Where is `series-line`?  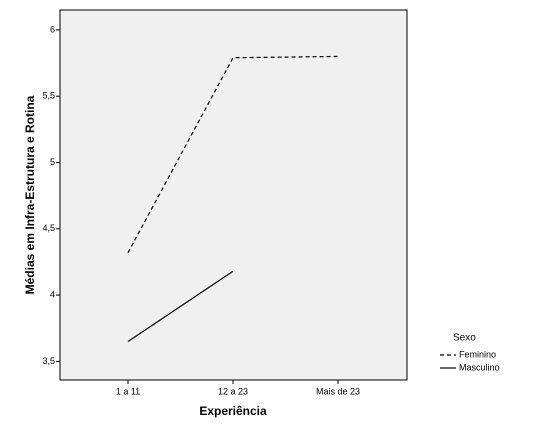 series-line is located at coordinates (180, 306).